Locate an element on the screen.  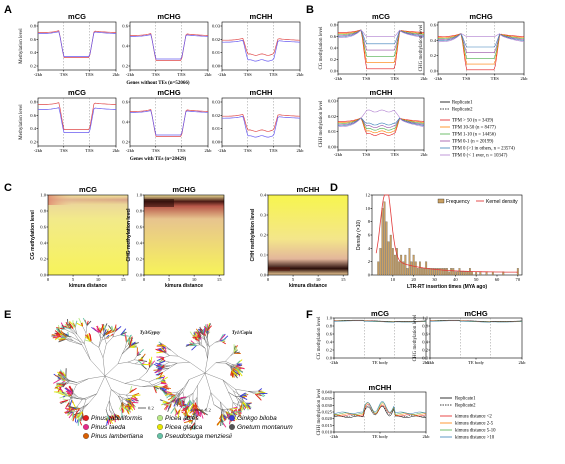
panel-a-mchh-ytick-label: 0.03 is located at coordinates (216, 26).